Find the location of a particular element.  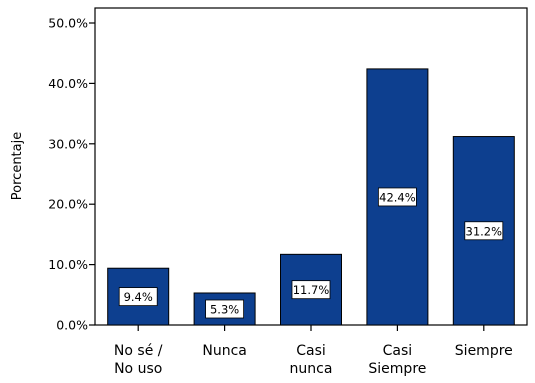

y-tick-label: 30.0% is located at coordinates (68, 143).